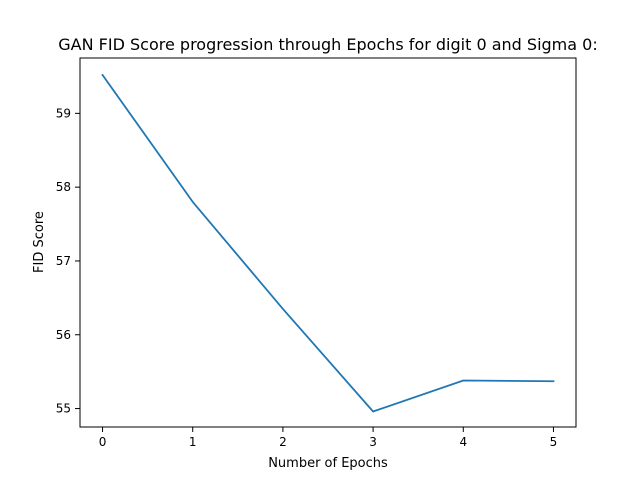  Describe the element at coordinates (554, 442) in the screenshot. I see `x-tick-label: 5` at that location.